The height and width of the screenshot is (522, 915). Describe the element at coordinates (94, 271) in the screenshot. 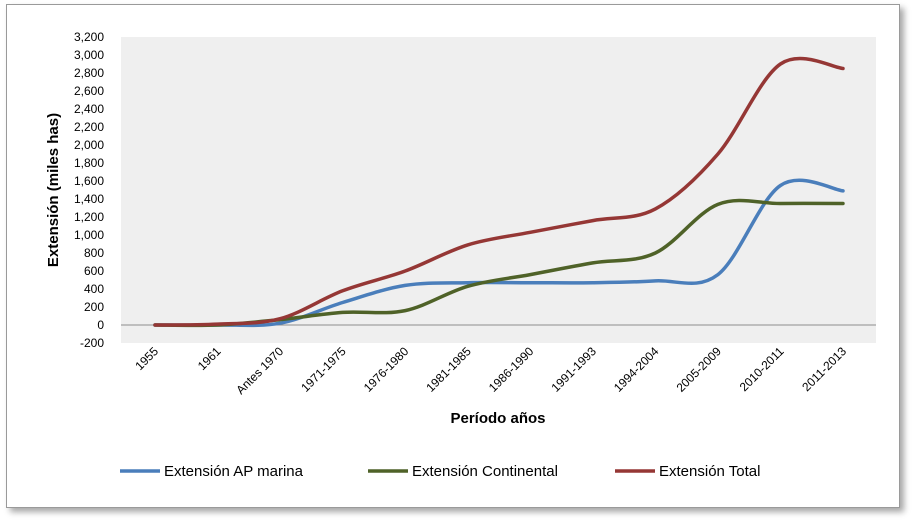

I see `y-tick-label: 600` at that location.